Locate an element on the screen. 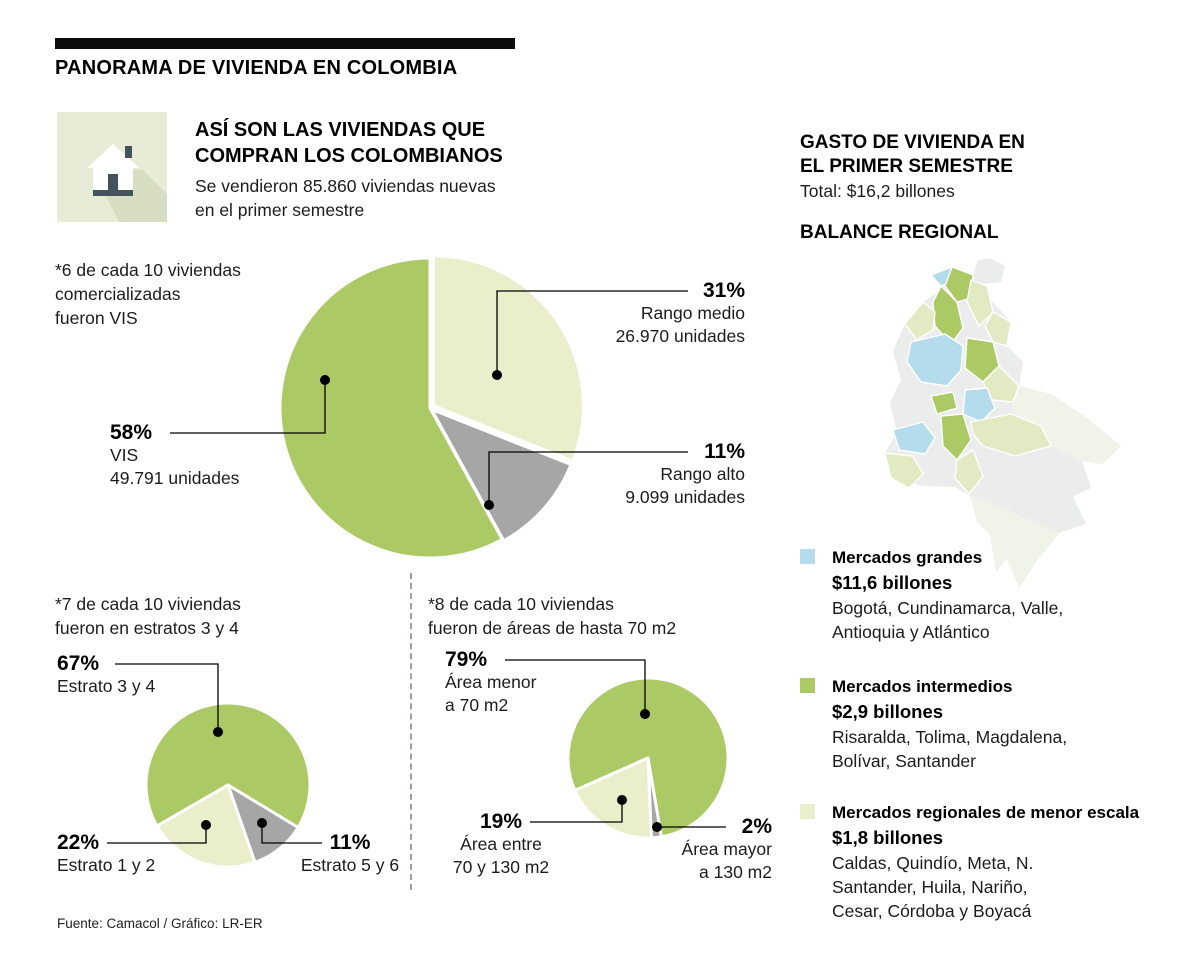 This screenshot has width=1200, height=977. map-valle is located at coordinates (914, 438).